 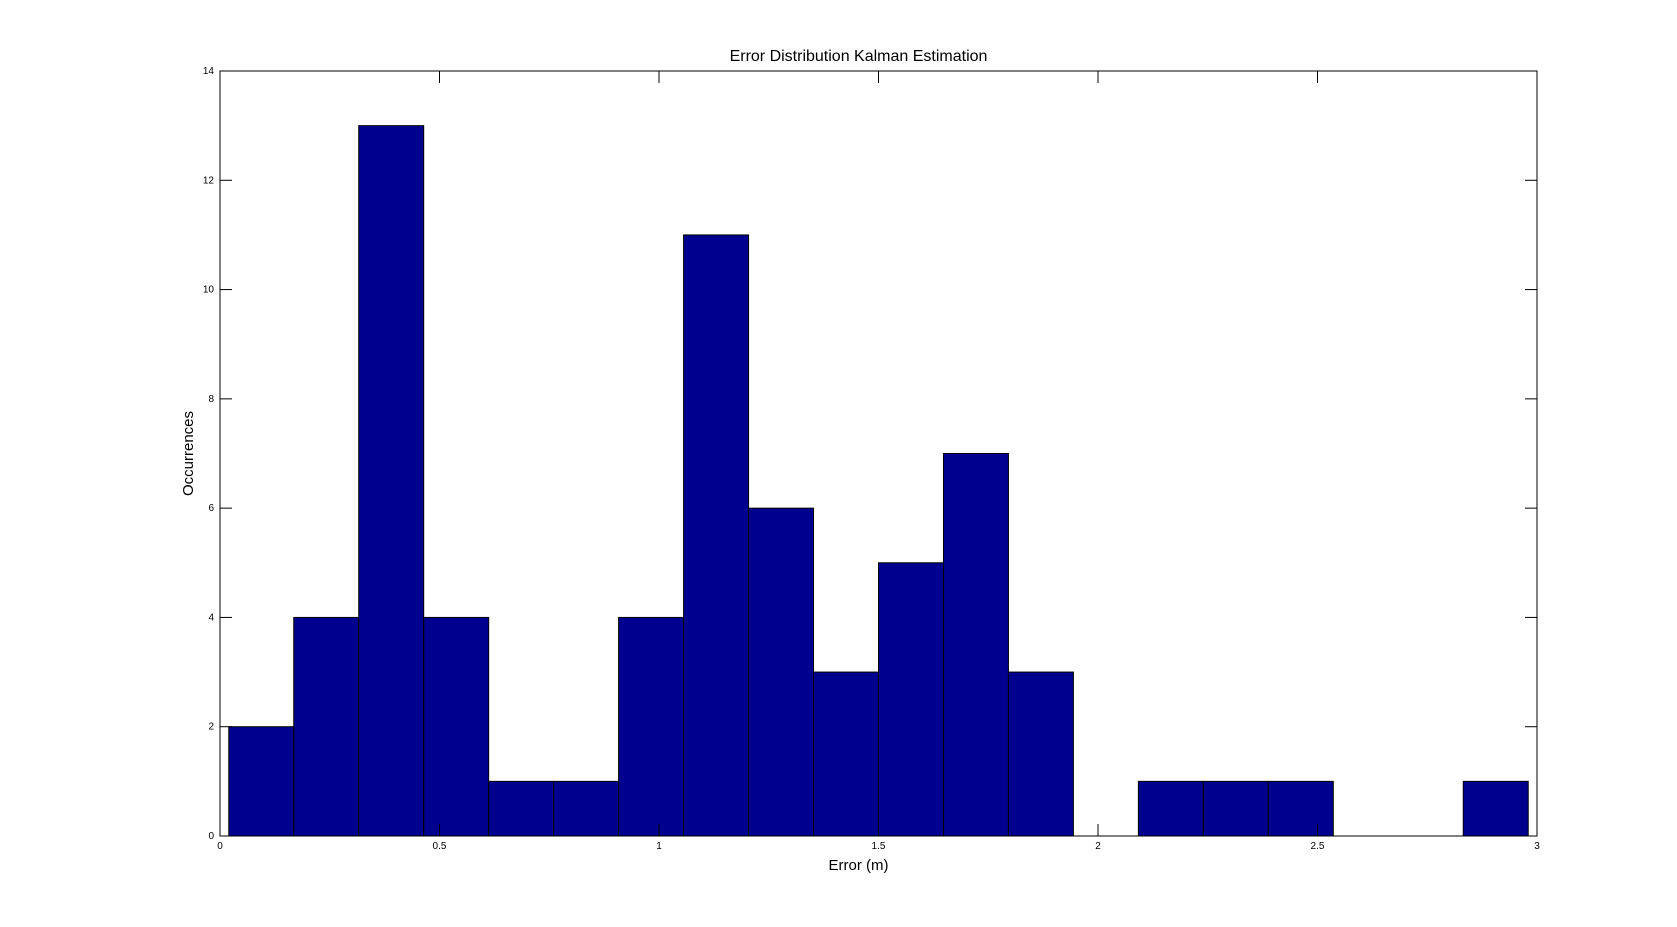 What do you see at coordinates (211, 508) in the screenshot?
I see `y-tick-label: 6` at bounding box center [211, 508].